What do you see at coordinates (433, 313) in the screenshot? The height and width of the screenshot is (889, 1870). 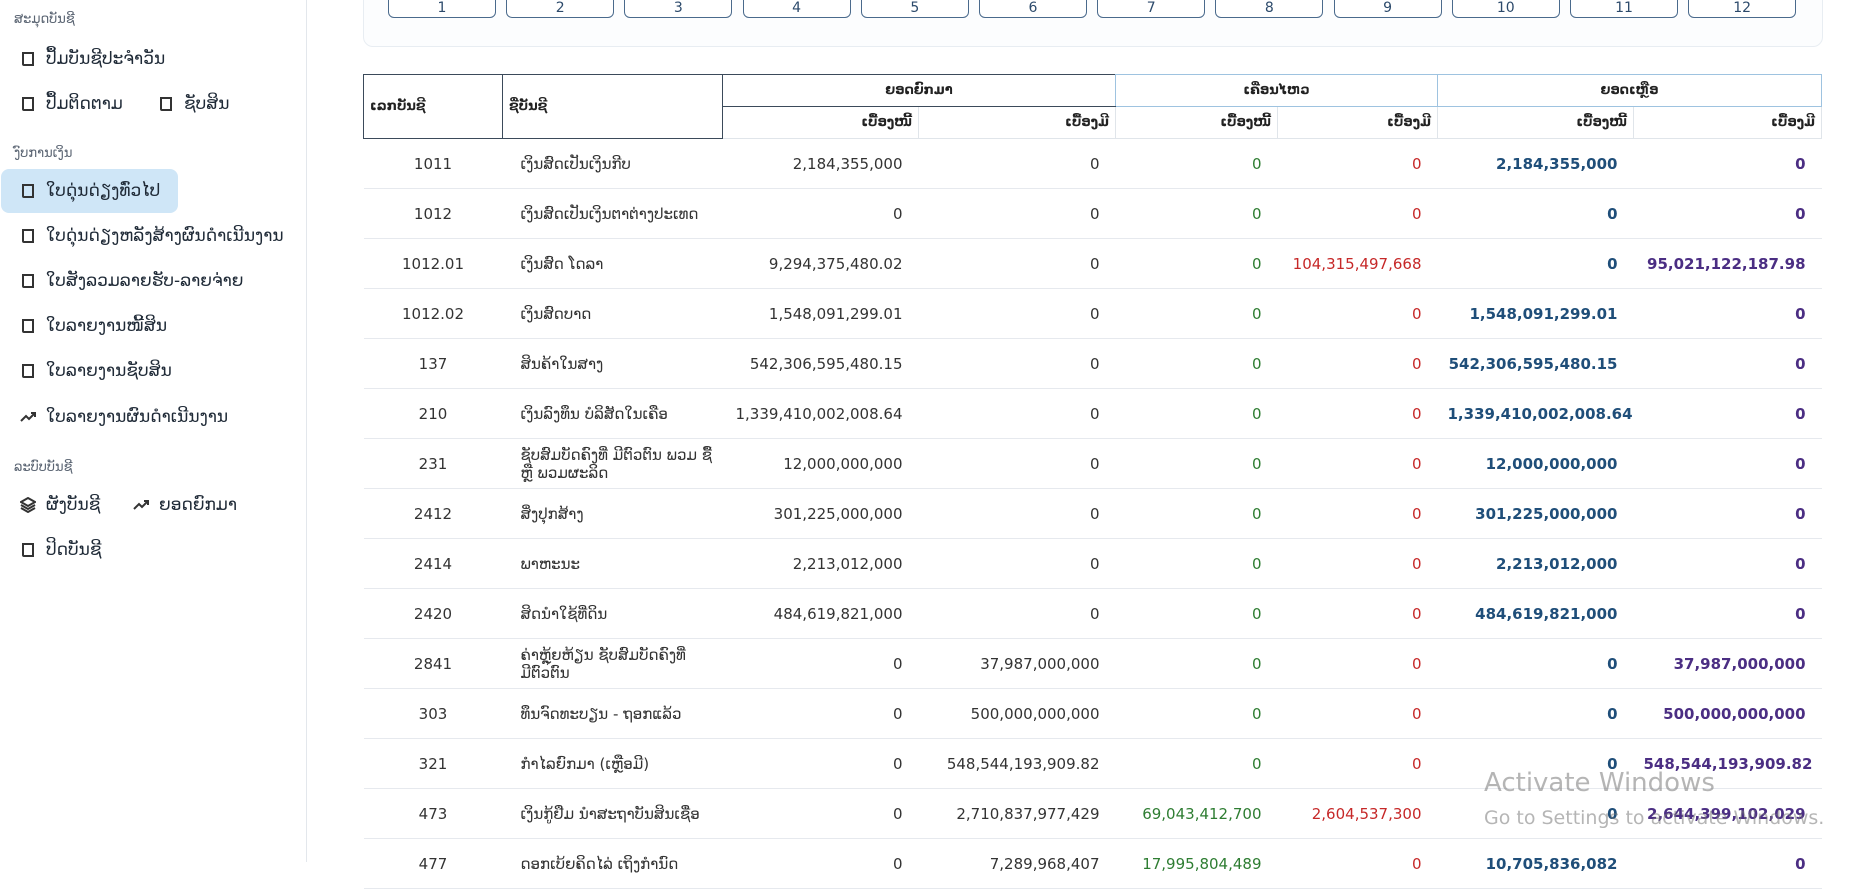 I see `account-code: 1012.02` at bounding box center [433, 313].